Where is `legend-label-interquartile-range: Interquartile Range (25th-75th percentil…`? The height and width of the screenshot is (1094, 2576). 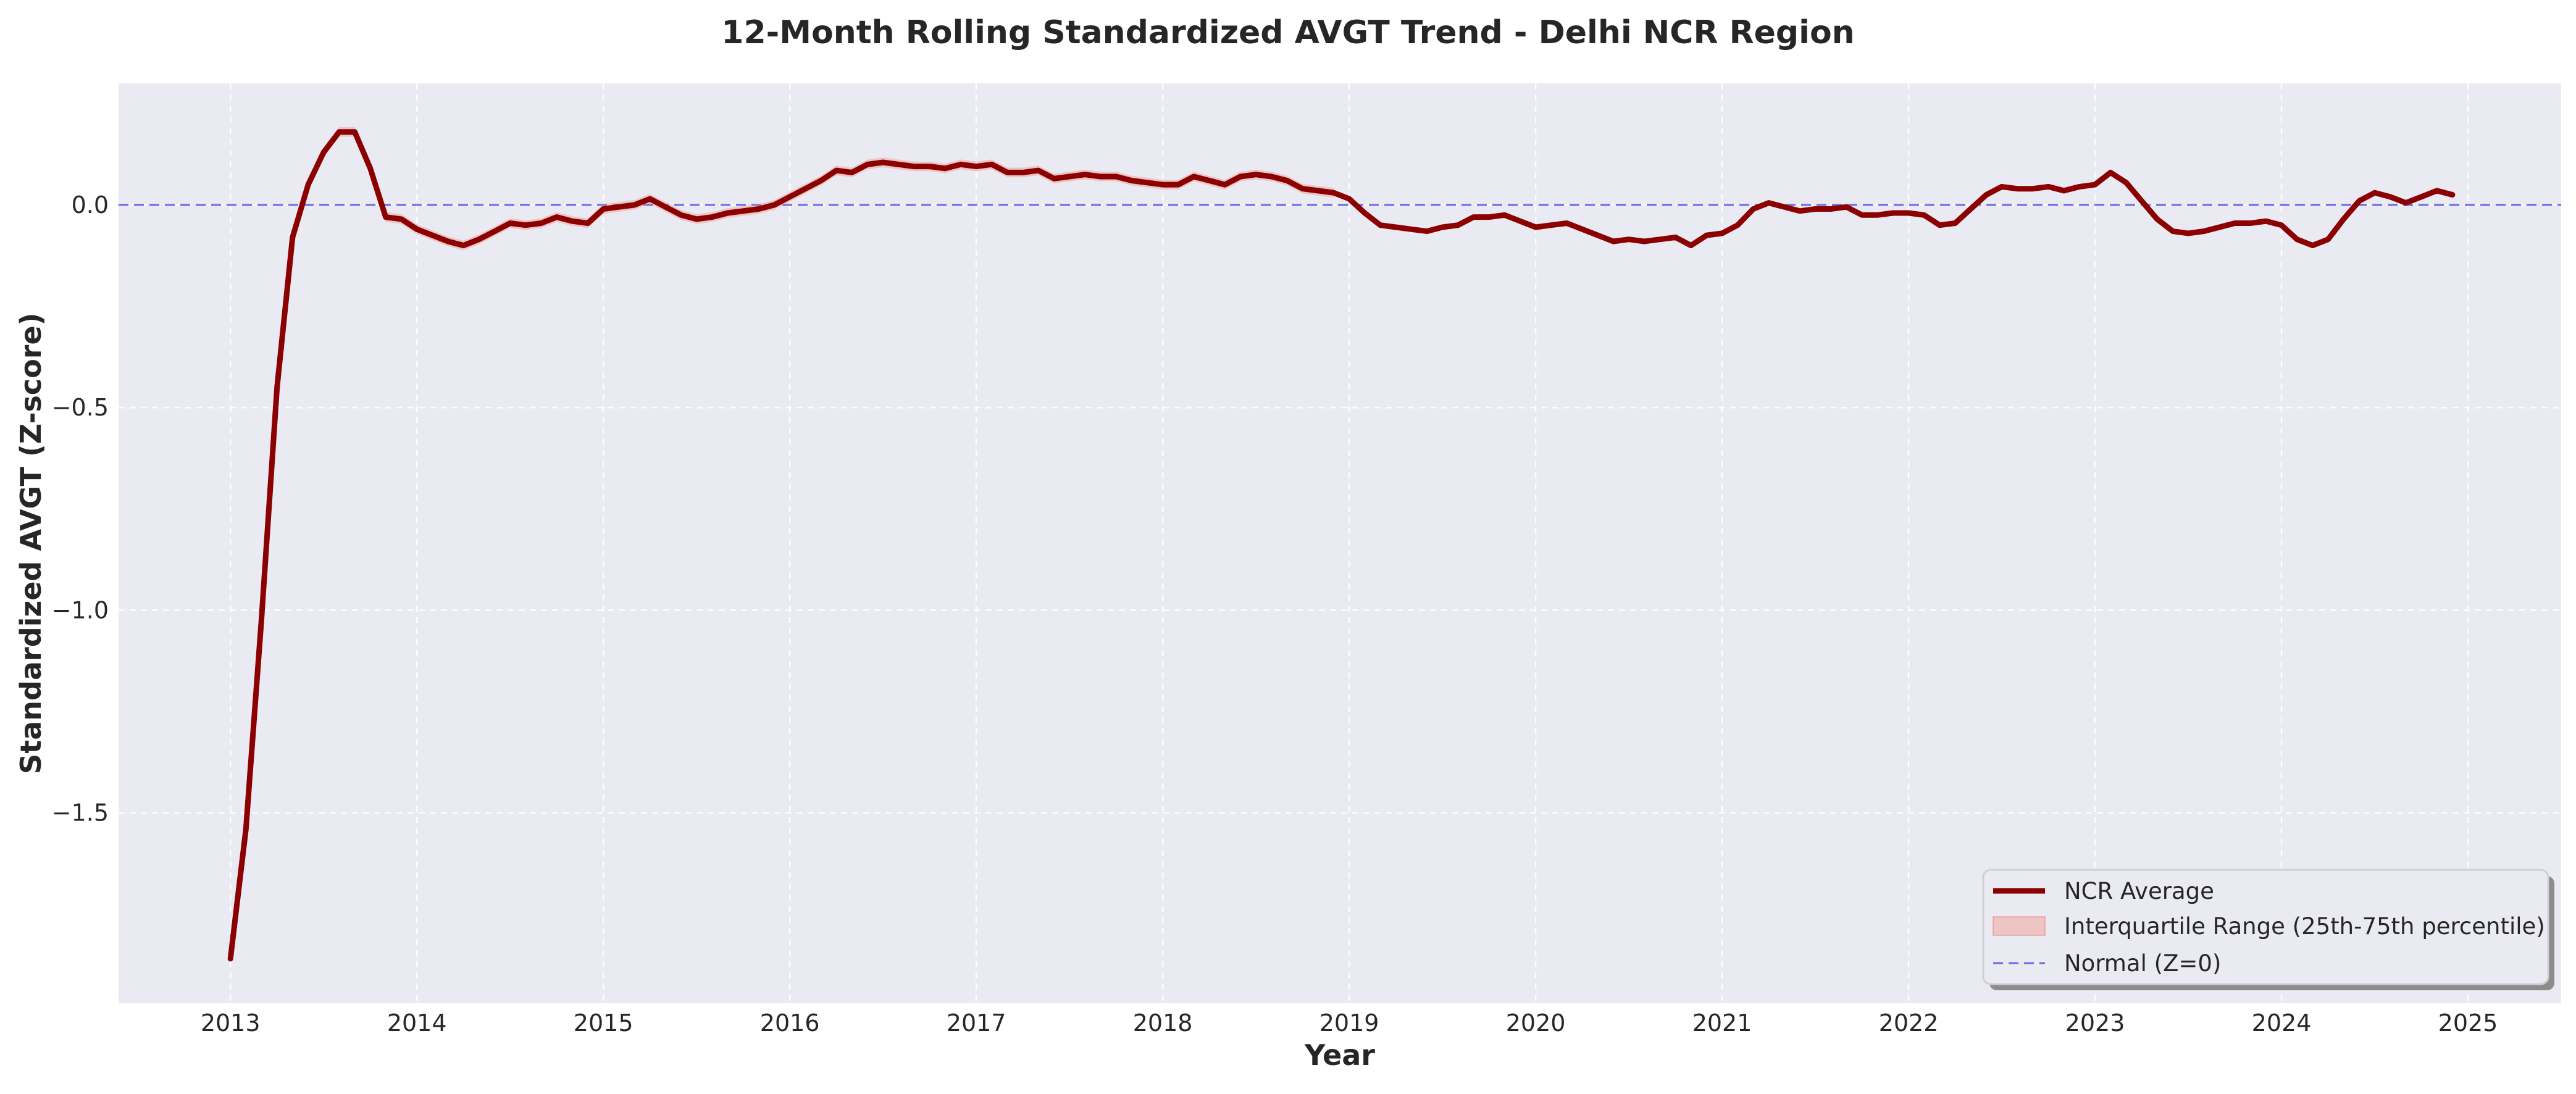 legend-label-interquartile-range: Interquartile Range (25th-75th percentil… is located at coordinates (2304, 927).